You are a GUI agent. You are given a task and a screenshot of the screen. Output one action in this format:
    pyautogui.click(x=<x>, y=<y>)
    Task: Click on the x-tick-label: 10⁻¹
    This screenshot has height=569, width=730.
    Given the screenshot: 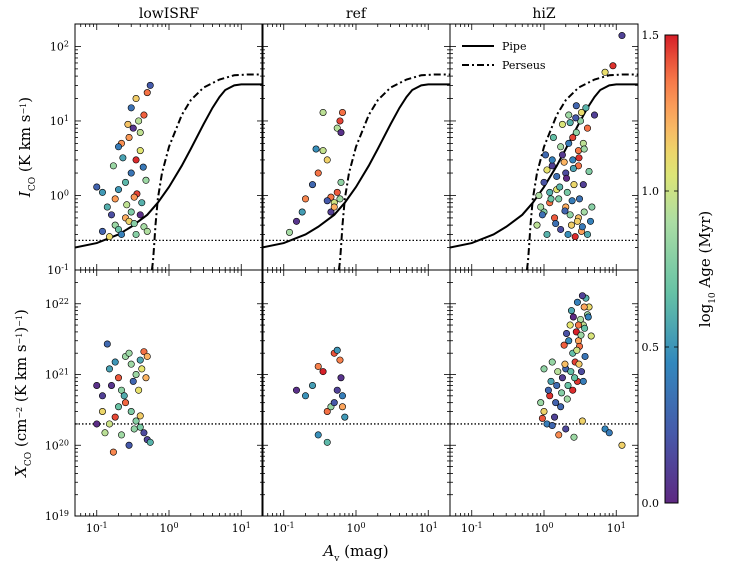 What is the action you would take?
    pyautogui.click(x=472, y=528)
    